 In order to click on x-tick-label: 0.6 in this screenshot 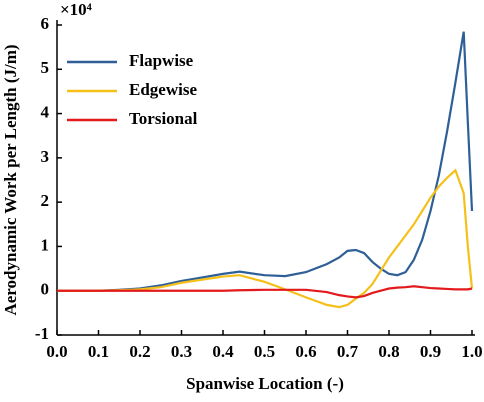, I will do `click(305, 351)`.